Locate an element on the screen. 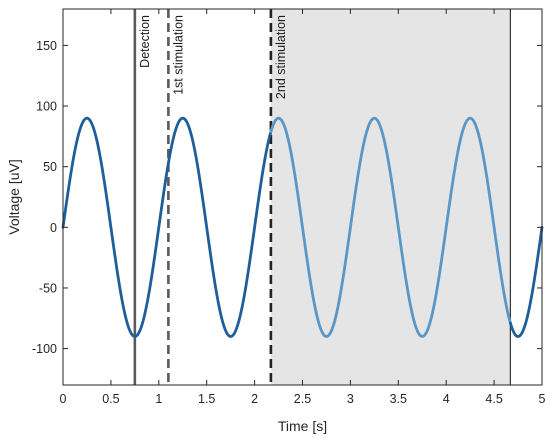 This screenshot has width=550, height=440. x-tick-label: 1 is located at coordinates (158, 399).